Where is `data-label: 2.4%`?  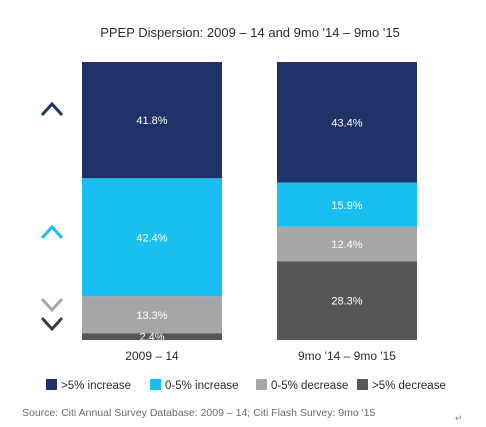 data-label: 2.4% is located at coordinates (151, 338).